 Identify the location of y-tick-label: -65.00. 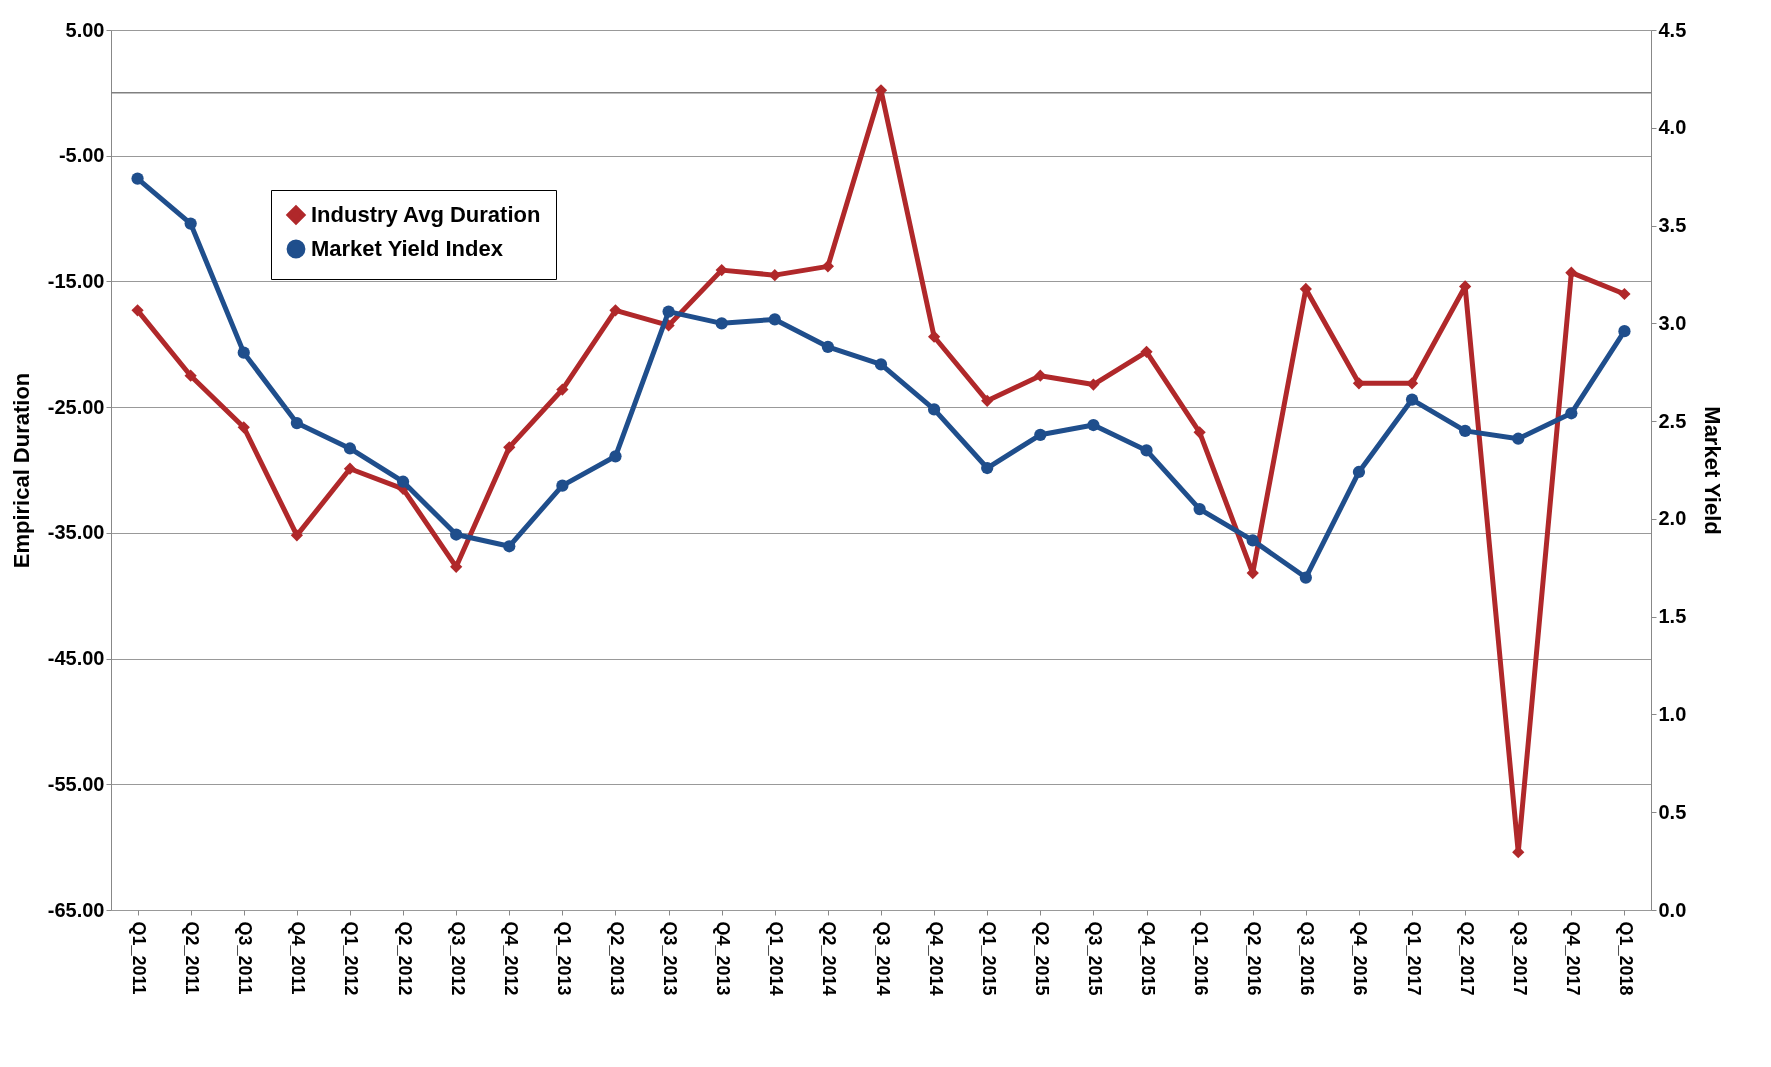
(76, 909).